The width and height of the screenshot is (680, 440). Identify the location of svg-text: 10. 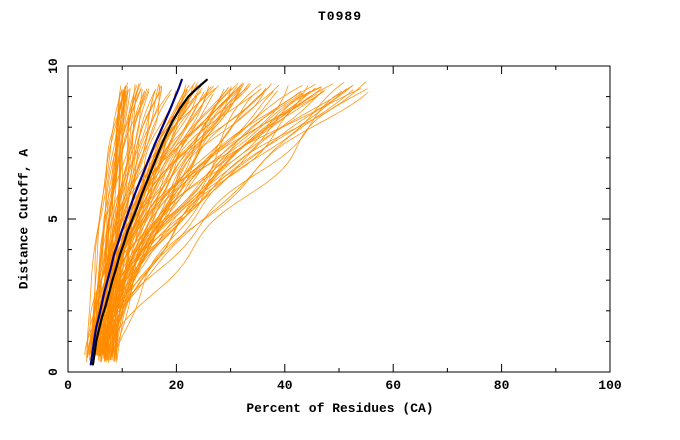
(53, 66).